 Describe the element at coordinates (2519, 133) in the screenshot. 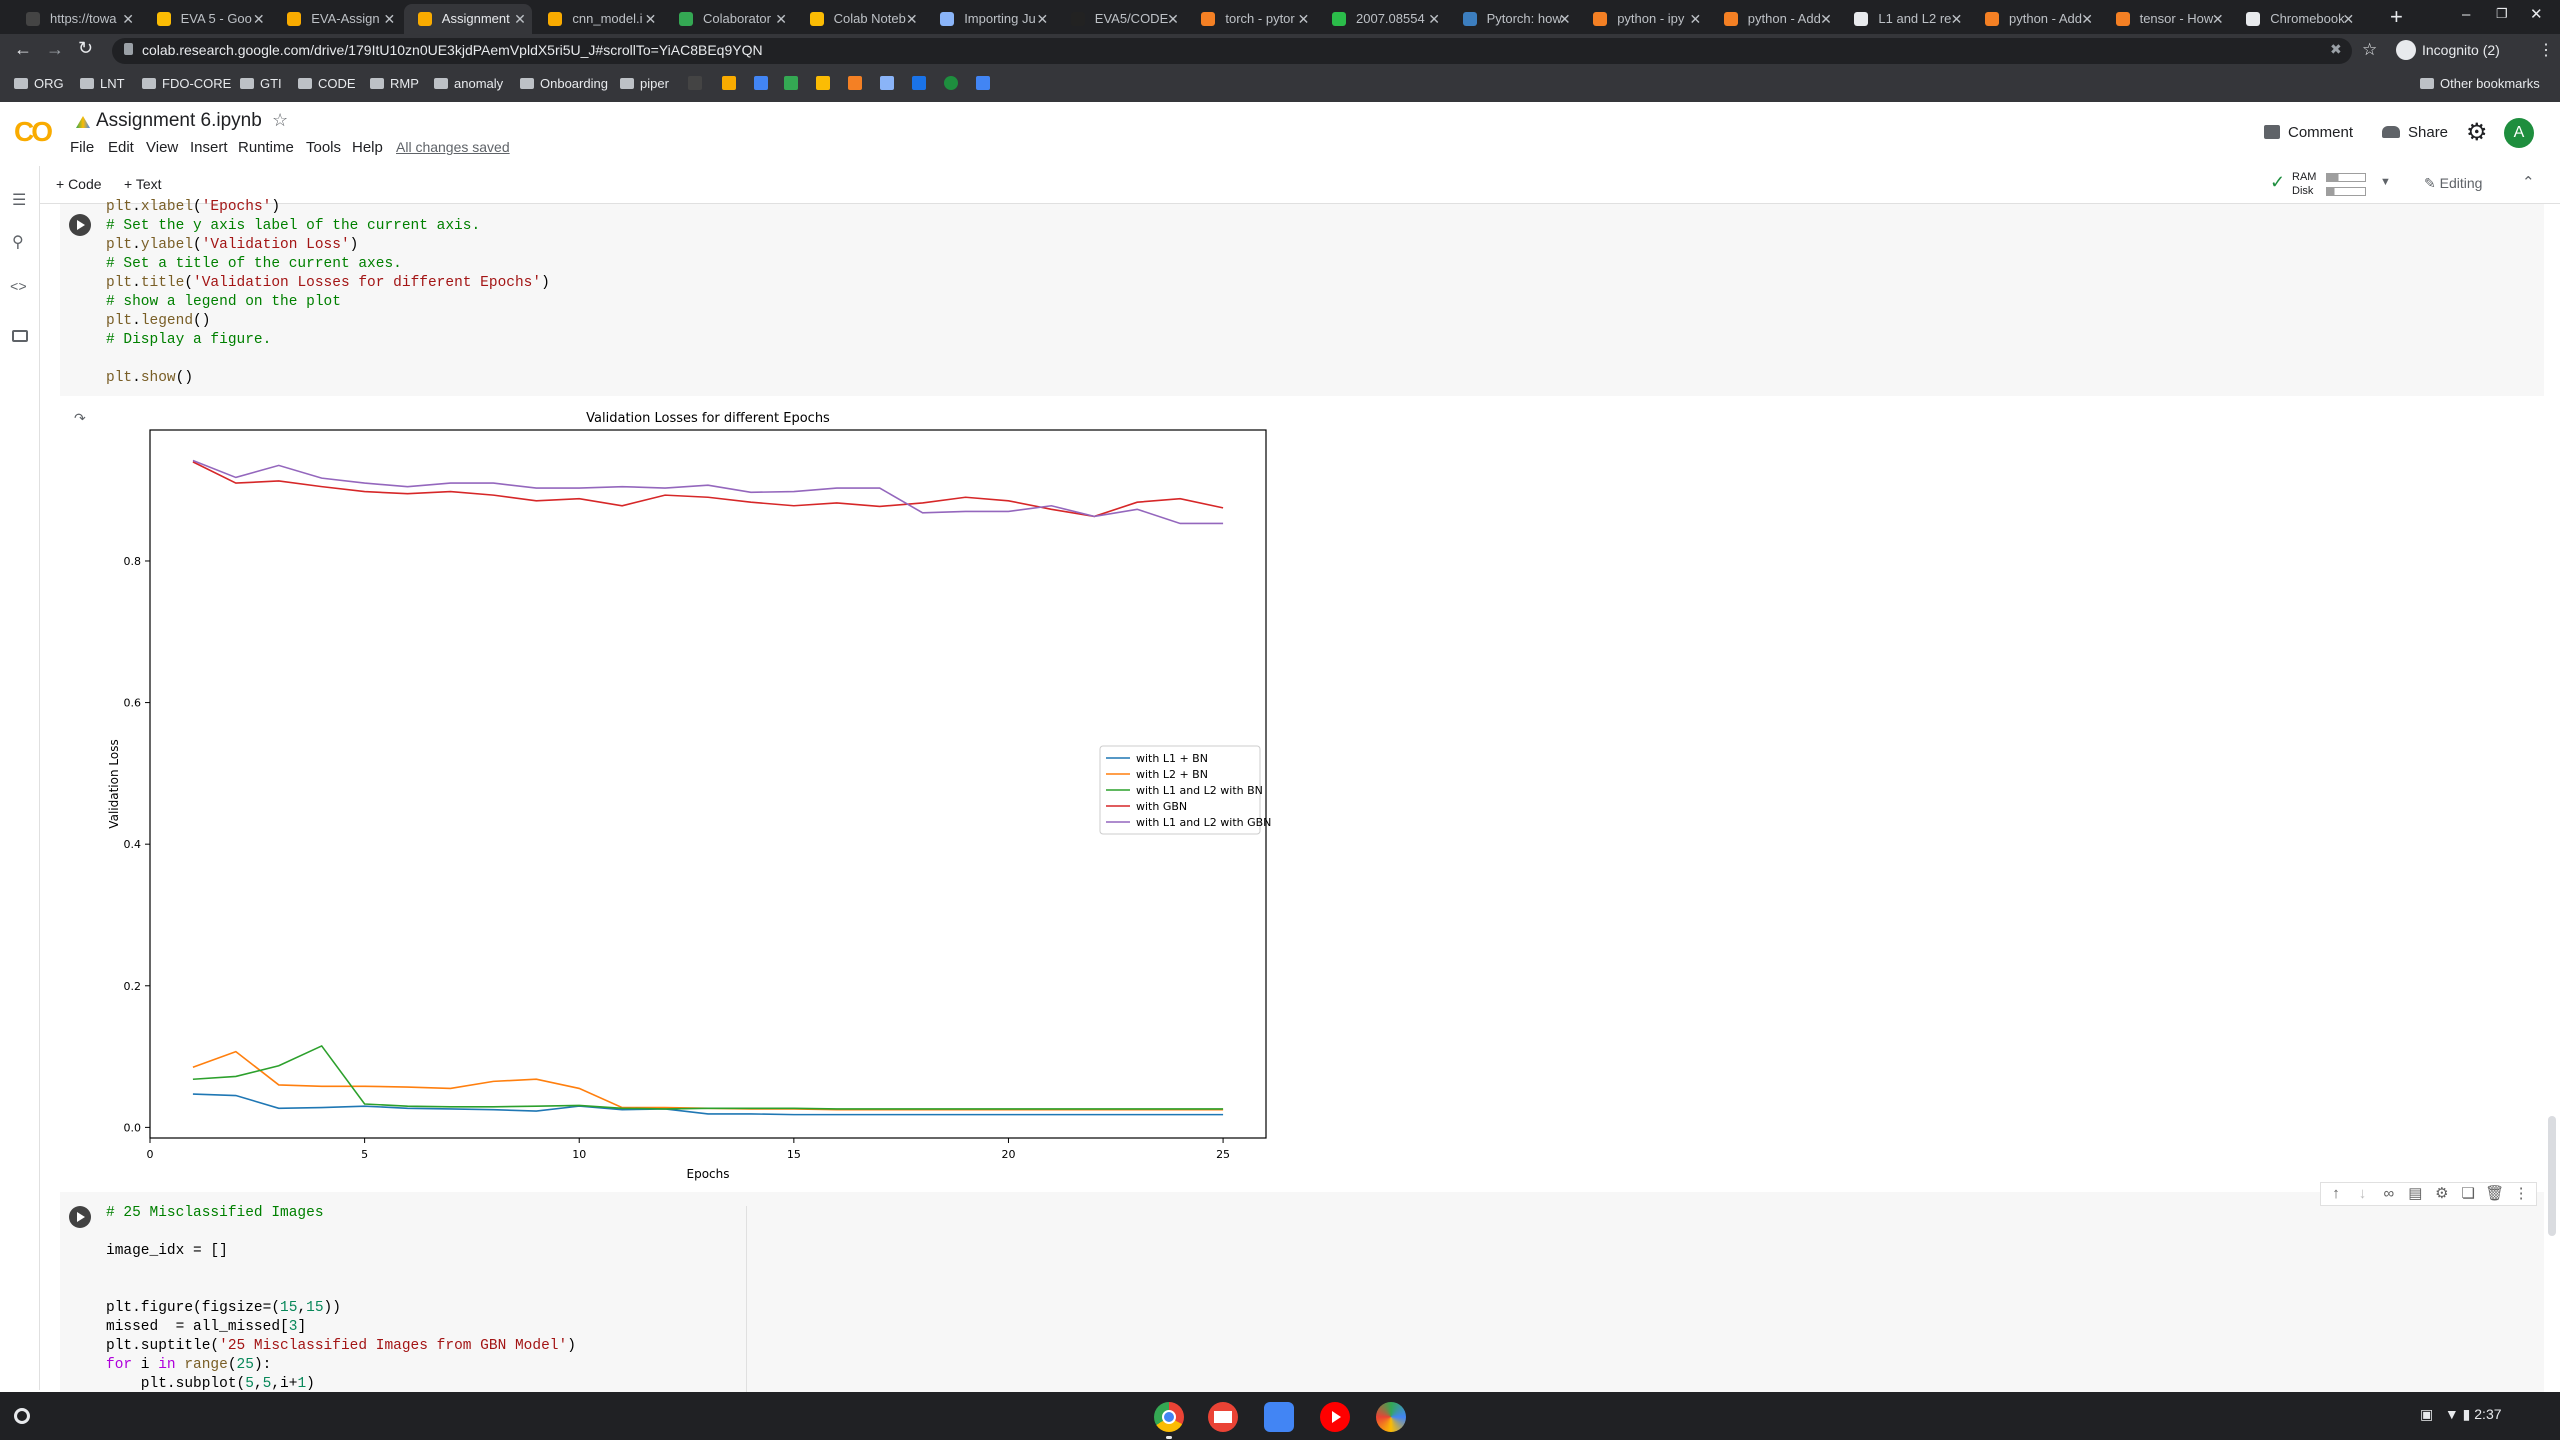

I see `user-avatar: A` at that location.